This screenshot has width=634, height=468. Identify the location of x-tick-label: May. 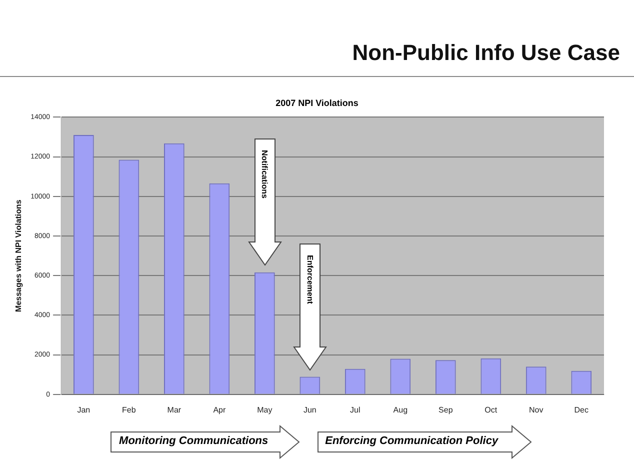
(264, 409).